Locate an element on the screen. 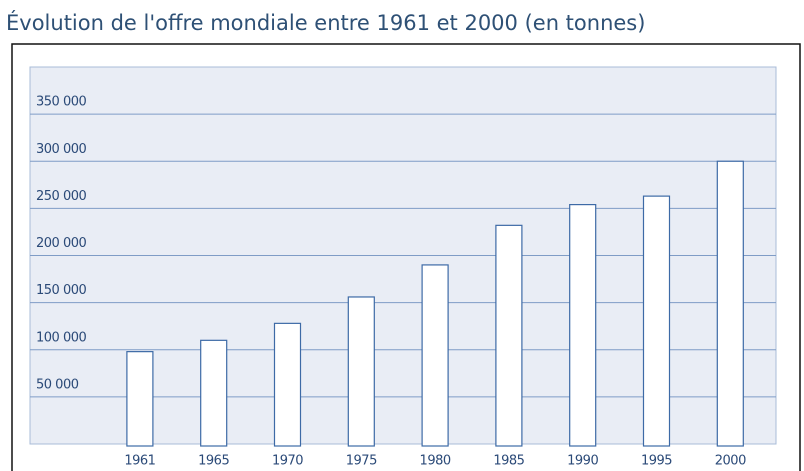 This screenshot has width=804, height=471. y-tick-label: 50 000 is located at coordinates (57, 384).